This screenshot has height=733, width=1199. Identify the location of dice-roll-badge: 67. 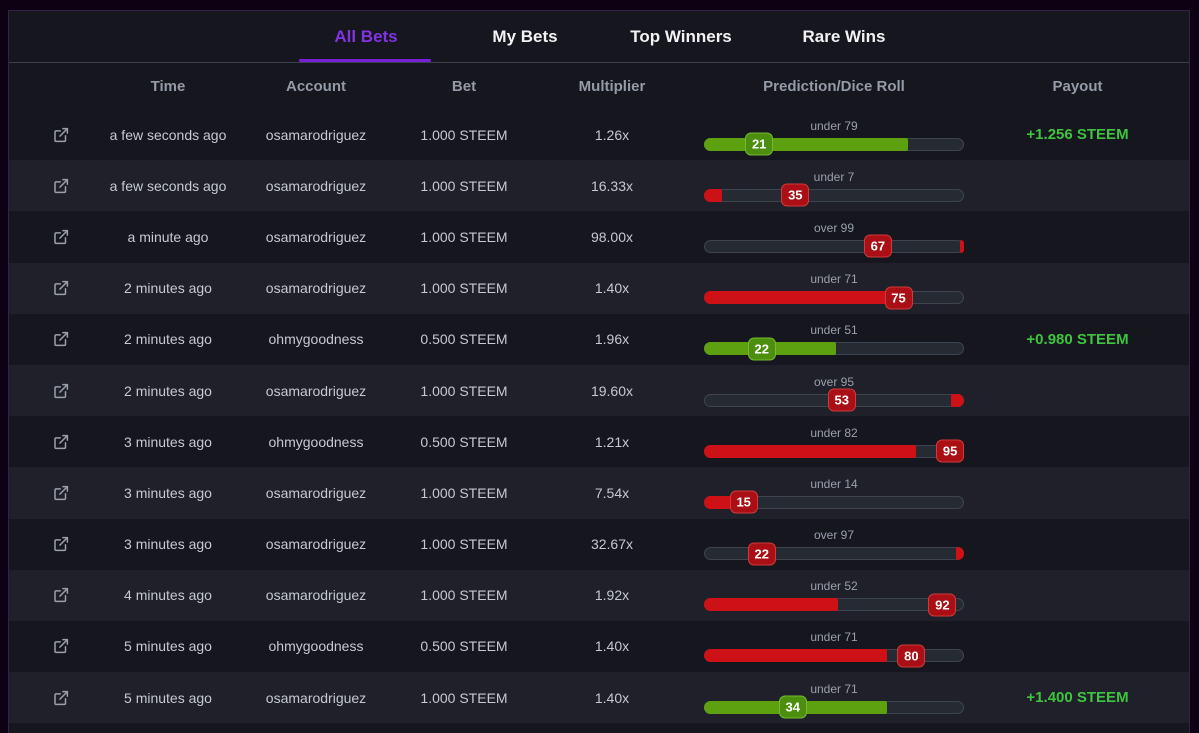
(877, 246).